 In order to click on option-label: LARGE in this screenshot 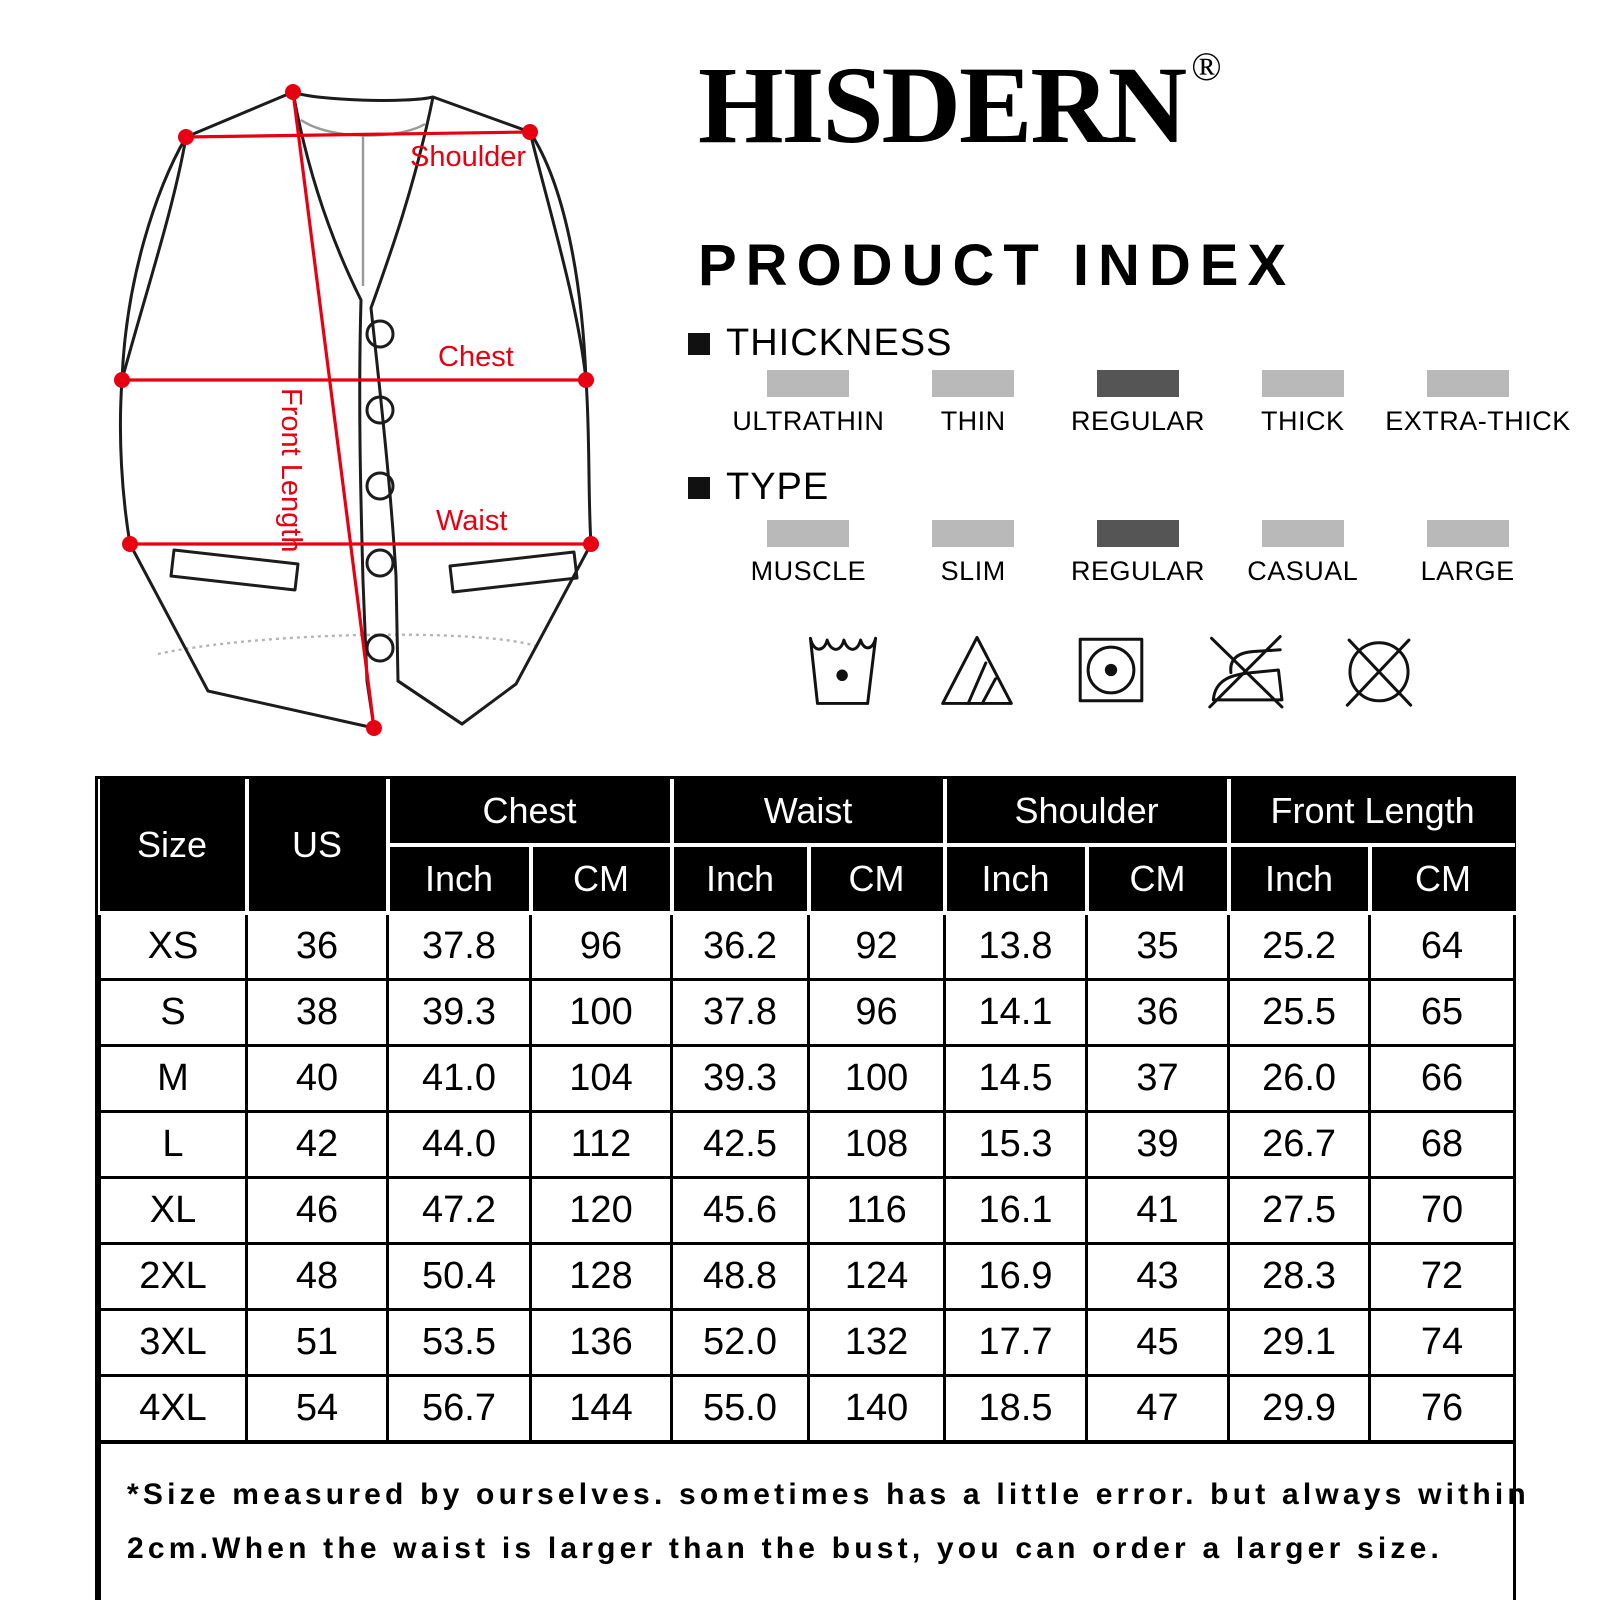, I will do `click(1467, 571)`.